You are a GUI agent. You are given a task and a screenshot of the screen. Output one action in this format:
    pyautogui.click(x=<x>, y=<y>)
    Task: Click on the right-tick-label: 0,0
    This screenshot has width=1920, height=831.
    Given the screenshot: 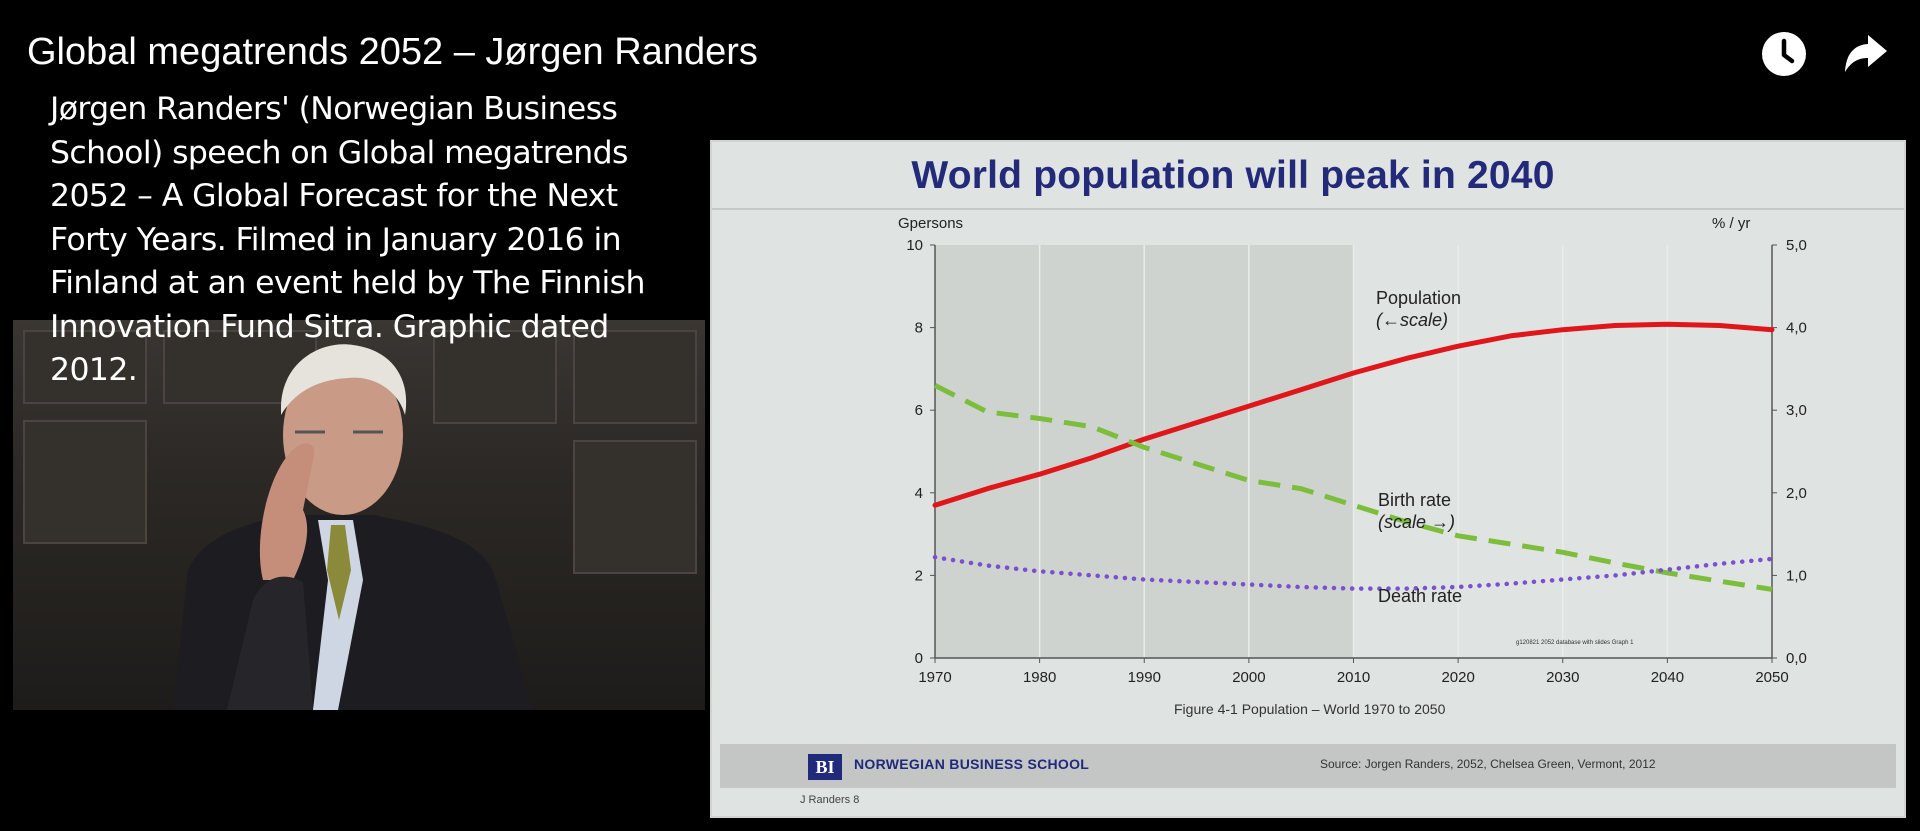 What is the action you would take?
    pyautogui.click(x=1796, y=658)
    